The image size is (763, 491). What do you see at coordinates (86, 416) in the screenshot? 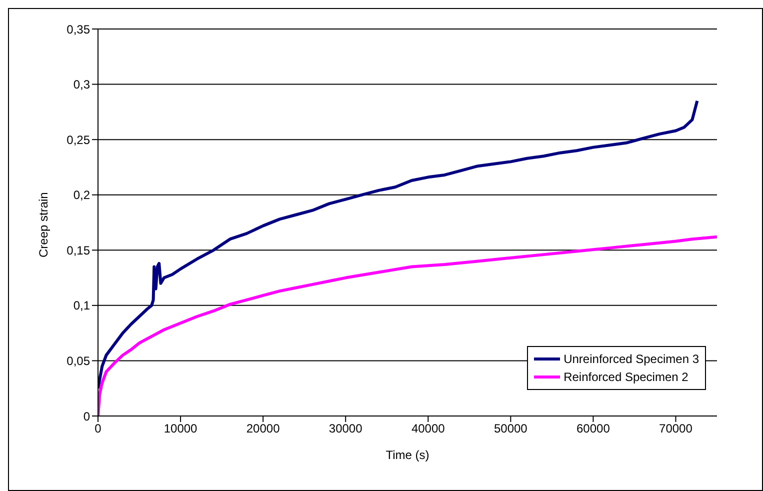
I see `y-tick-label: 0` at bounding box center [86, 416].